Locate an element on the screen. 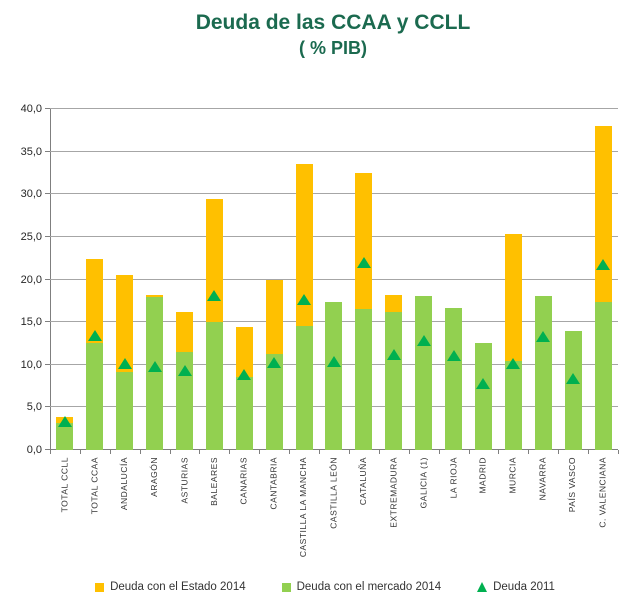  x-axis-label: CASTILLA LA MANCHA is located at coordinates (303, 507).